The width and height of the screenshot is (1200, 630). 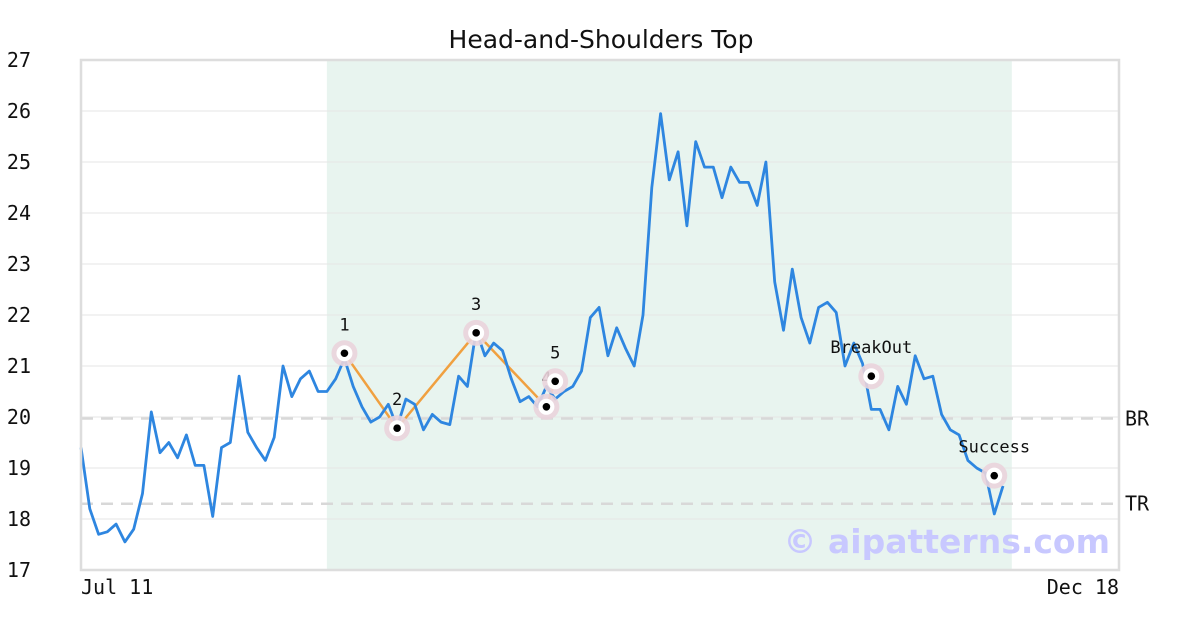 What do you see at coordinates (19, 519) in the screenshot?
I see `y-tick-label: 18` at bounding box center [19, 519].